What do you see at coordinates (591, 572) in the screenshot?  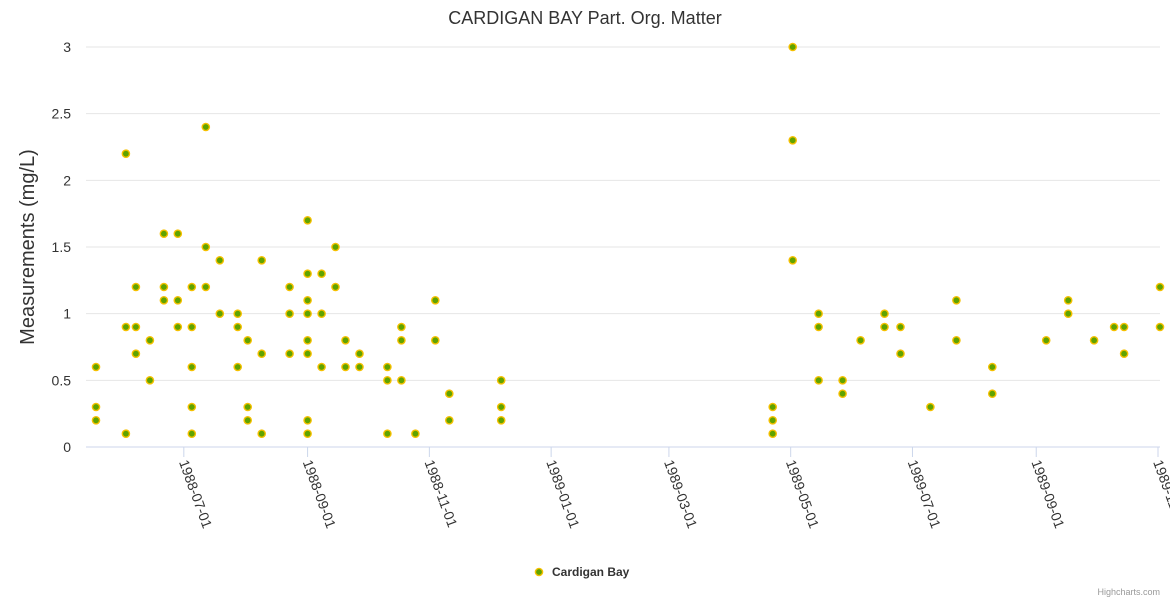 I see `legend-item-cardigan-bay: Cardigan Bay` at bounding box center [591, 572].